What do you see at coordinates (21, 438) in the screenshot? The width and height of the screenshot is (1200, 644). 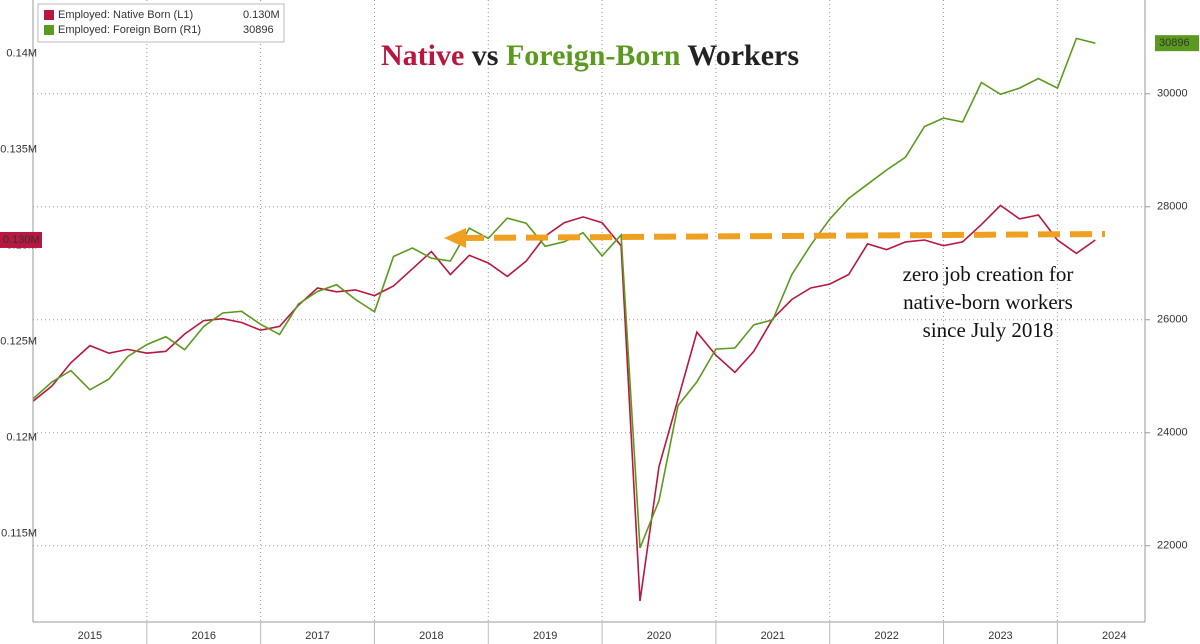 I see `y-tick-label: 0.12M` at bounding box center [21, 438].